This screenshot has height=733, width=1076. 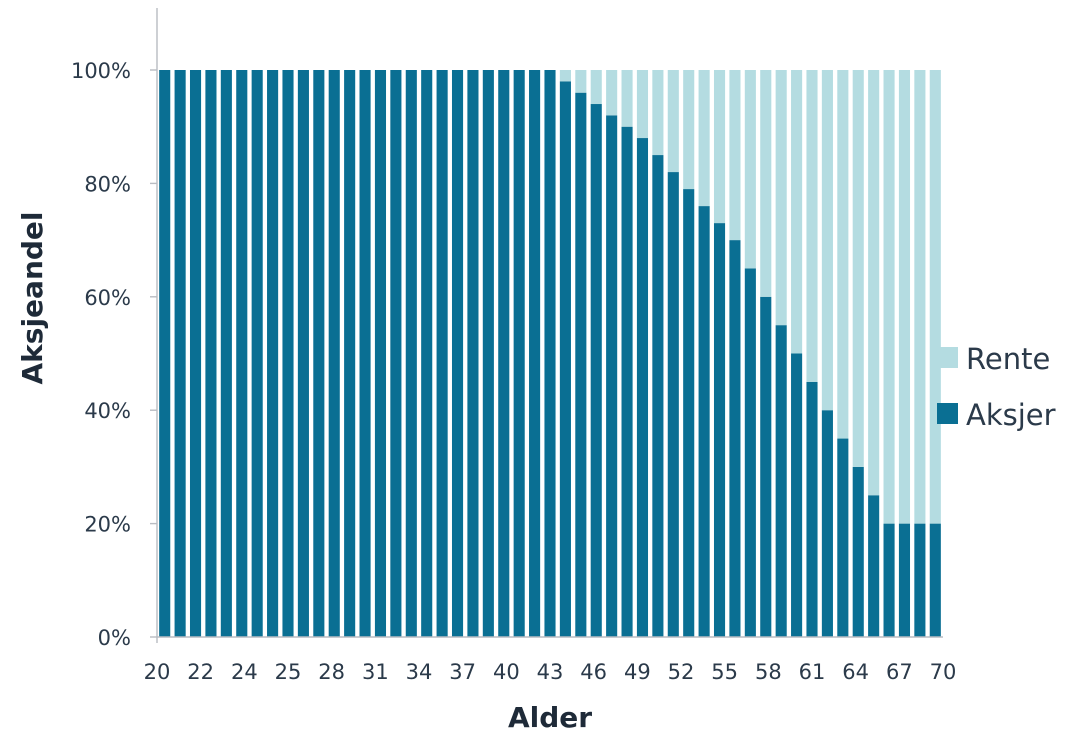 What do you see at coordinates (550, 672) in the screenshot?
I see `x-tick-label: 43` at bounding box center [550, 672].